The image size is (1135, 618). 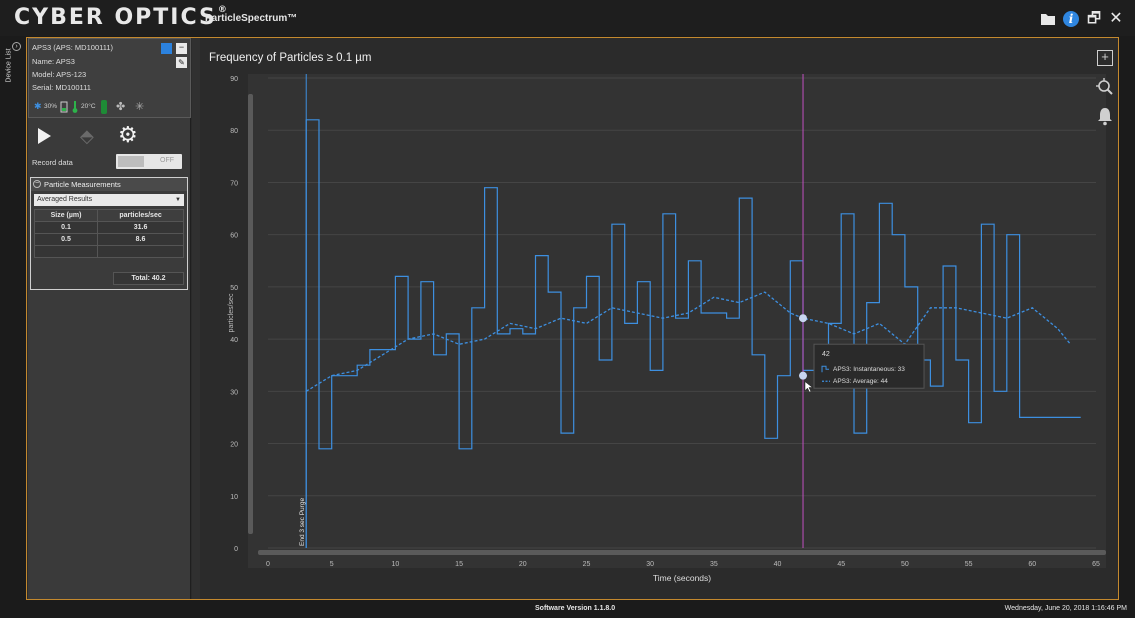 I want to click on horizontal-scrollbar, so click(x=682, y=552).